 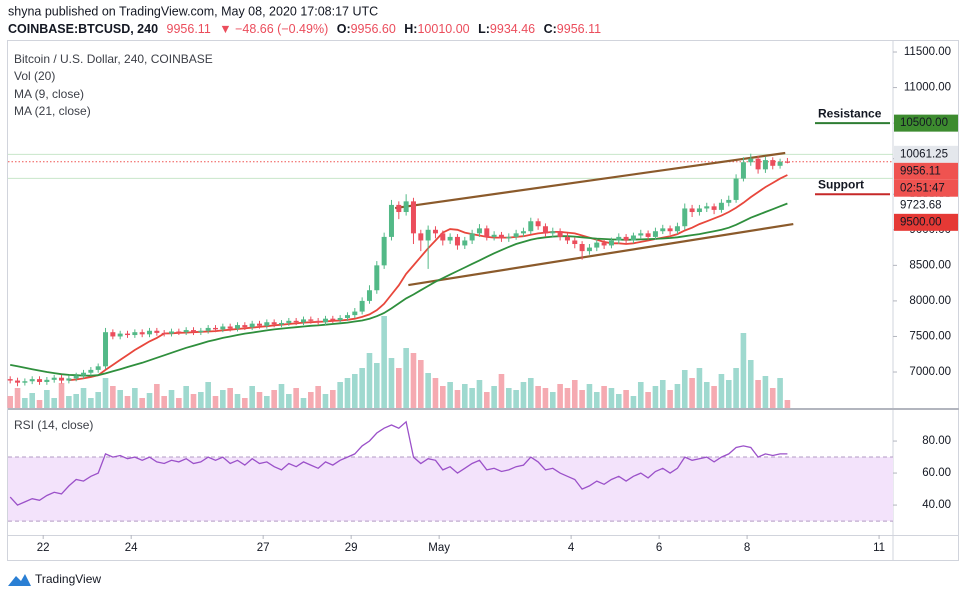 I want to click on ohlc-label: C:, so click(x=550, y=29).